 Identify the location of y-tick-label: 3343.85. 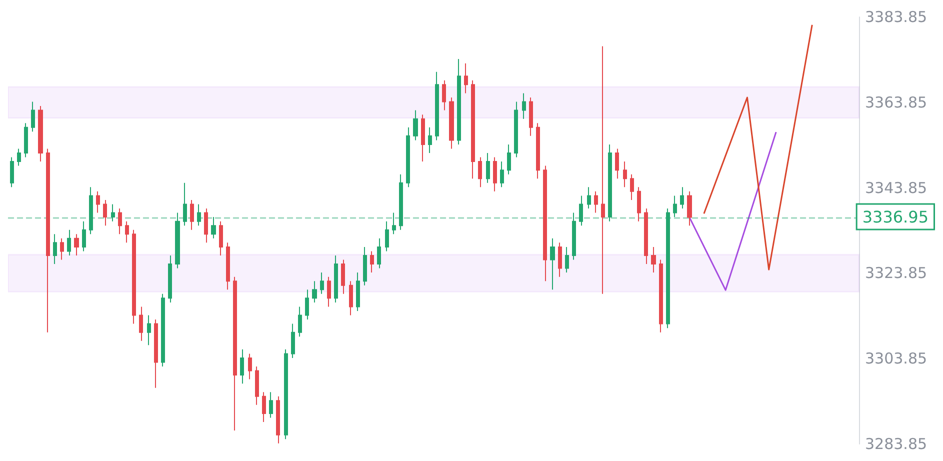
(896, 187).